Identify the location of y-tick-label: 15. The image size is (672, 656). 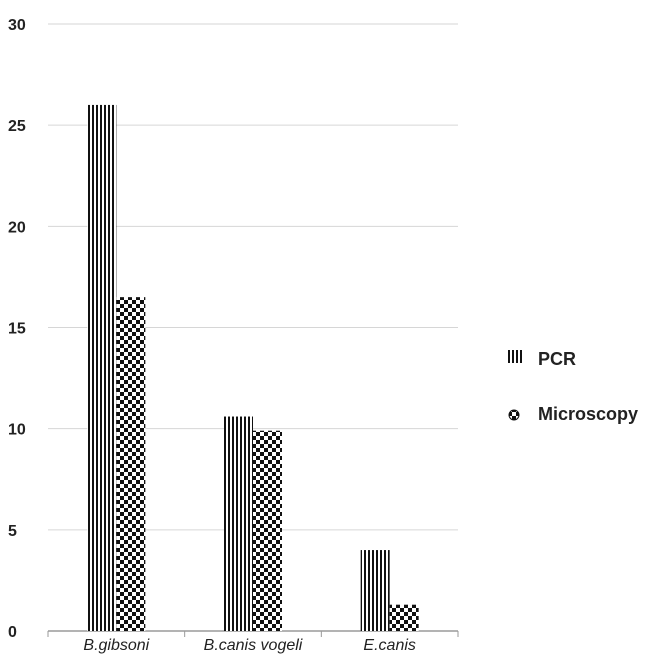
(17, 329).